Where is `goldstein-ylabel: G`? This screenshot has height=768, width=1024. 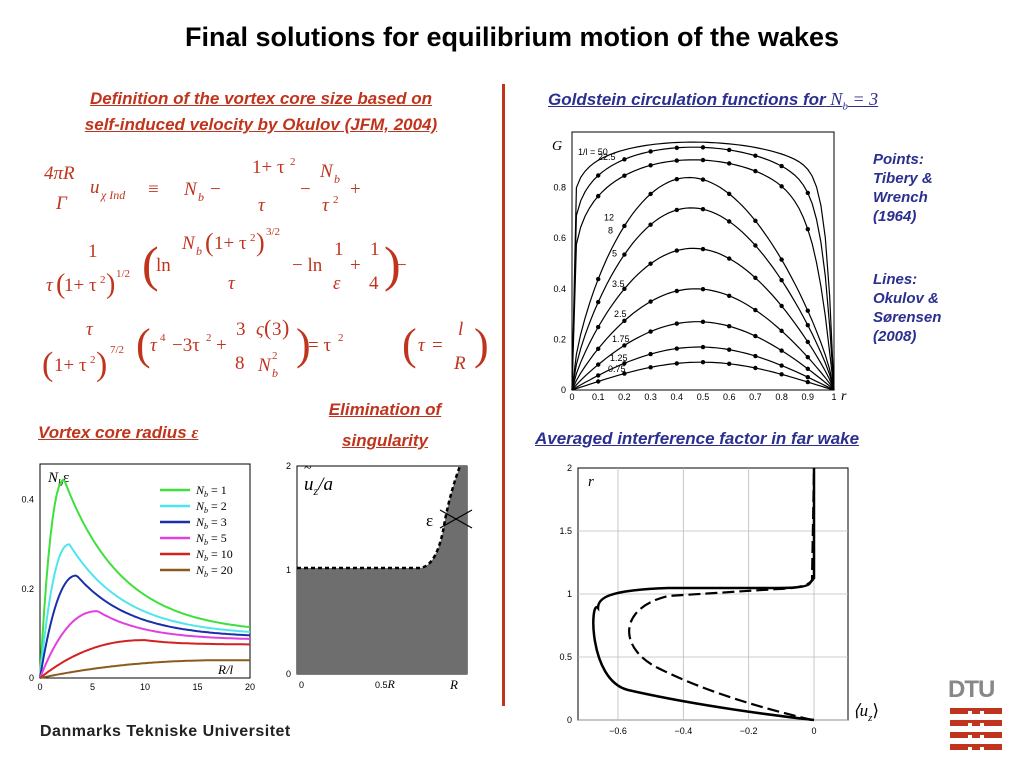
goldstein-ylabel: G is located at coordinates (557, 146).